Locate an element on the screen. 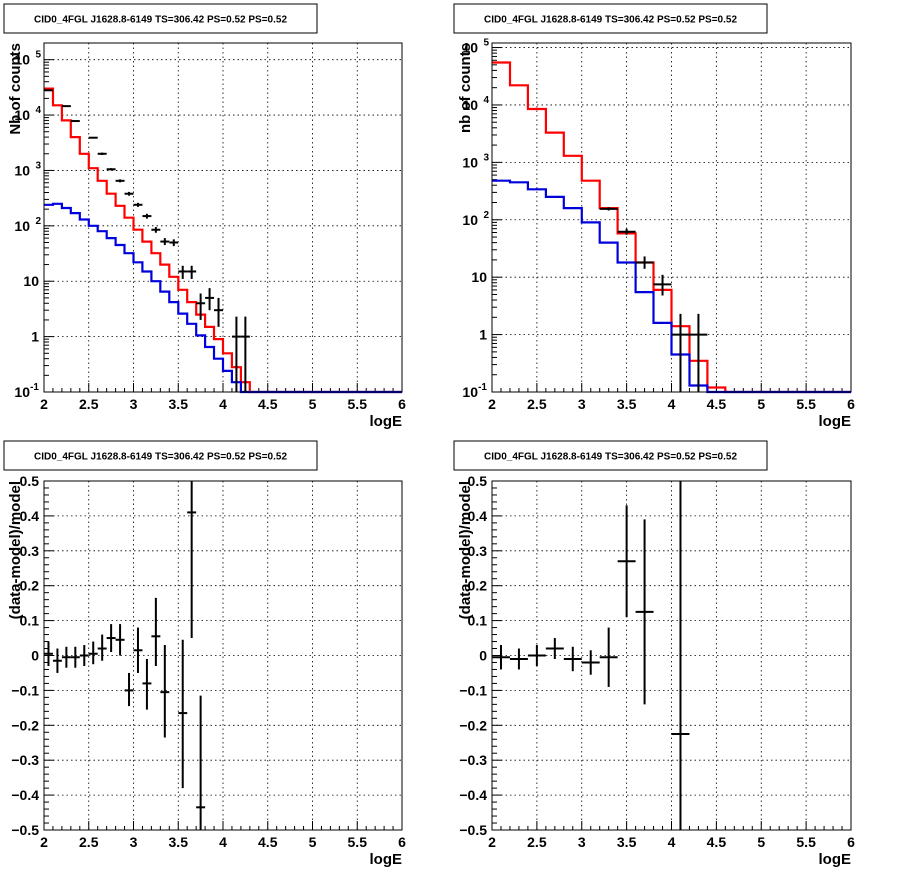  y-tick-label: 0 is located at coordinates (35, 656).